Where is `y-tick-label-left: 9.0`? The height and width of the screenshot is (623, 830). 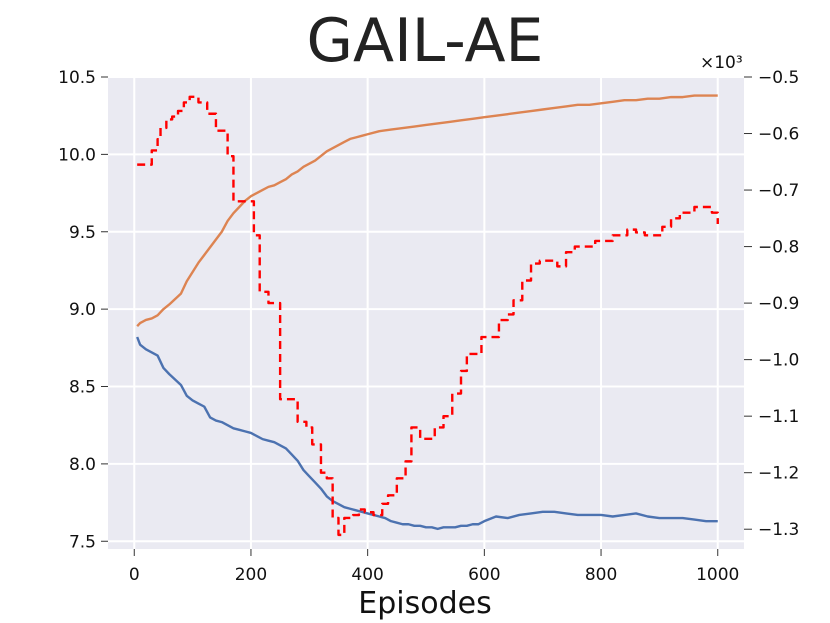
y-tick-label-left: 9.0 is located at coordinates (82, 310).